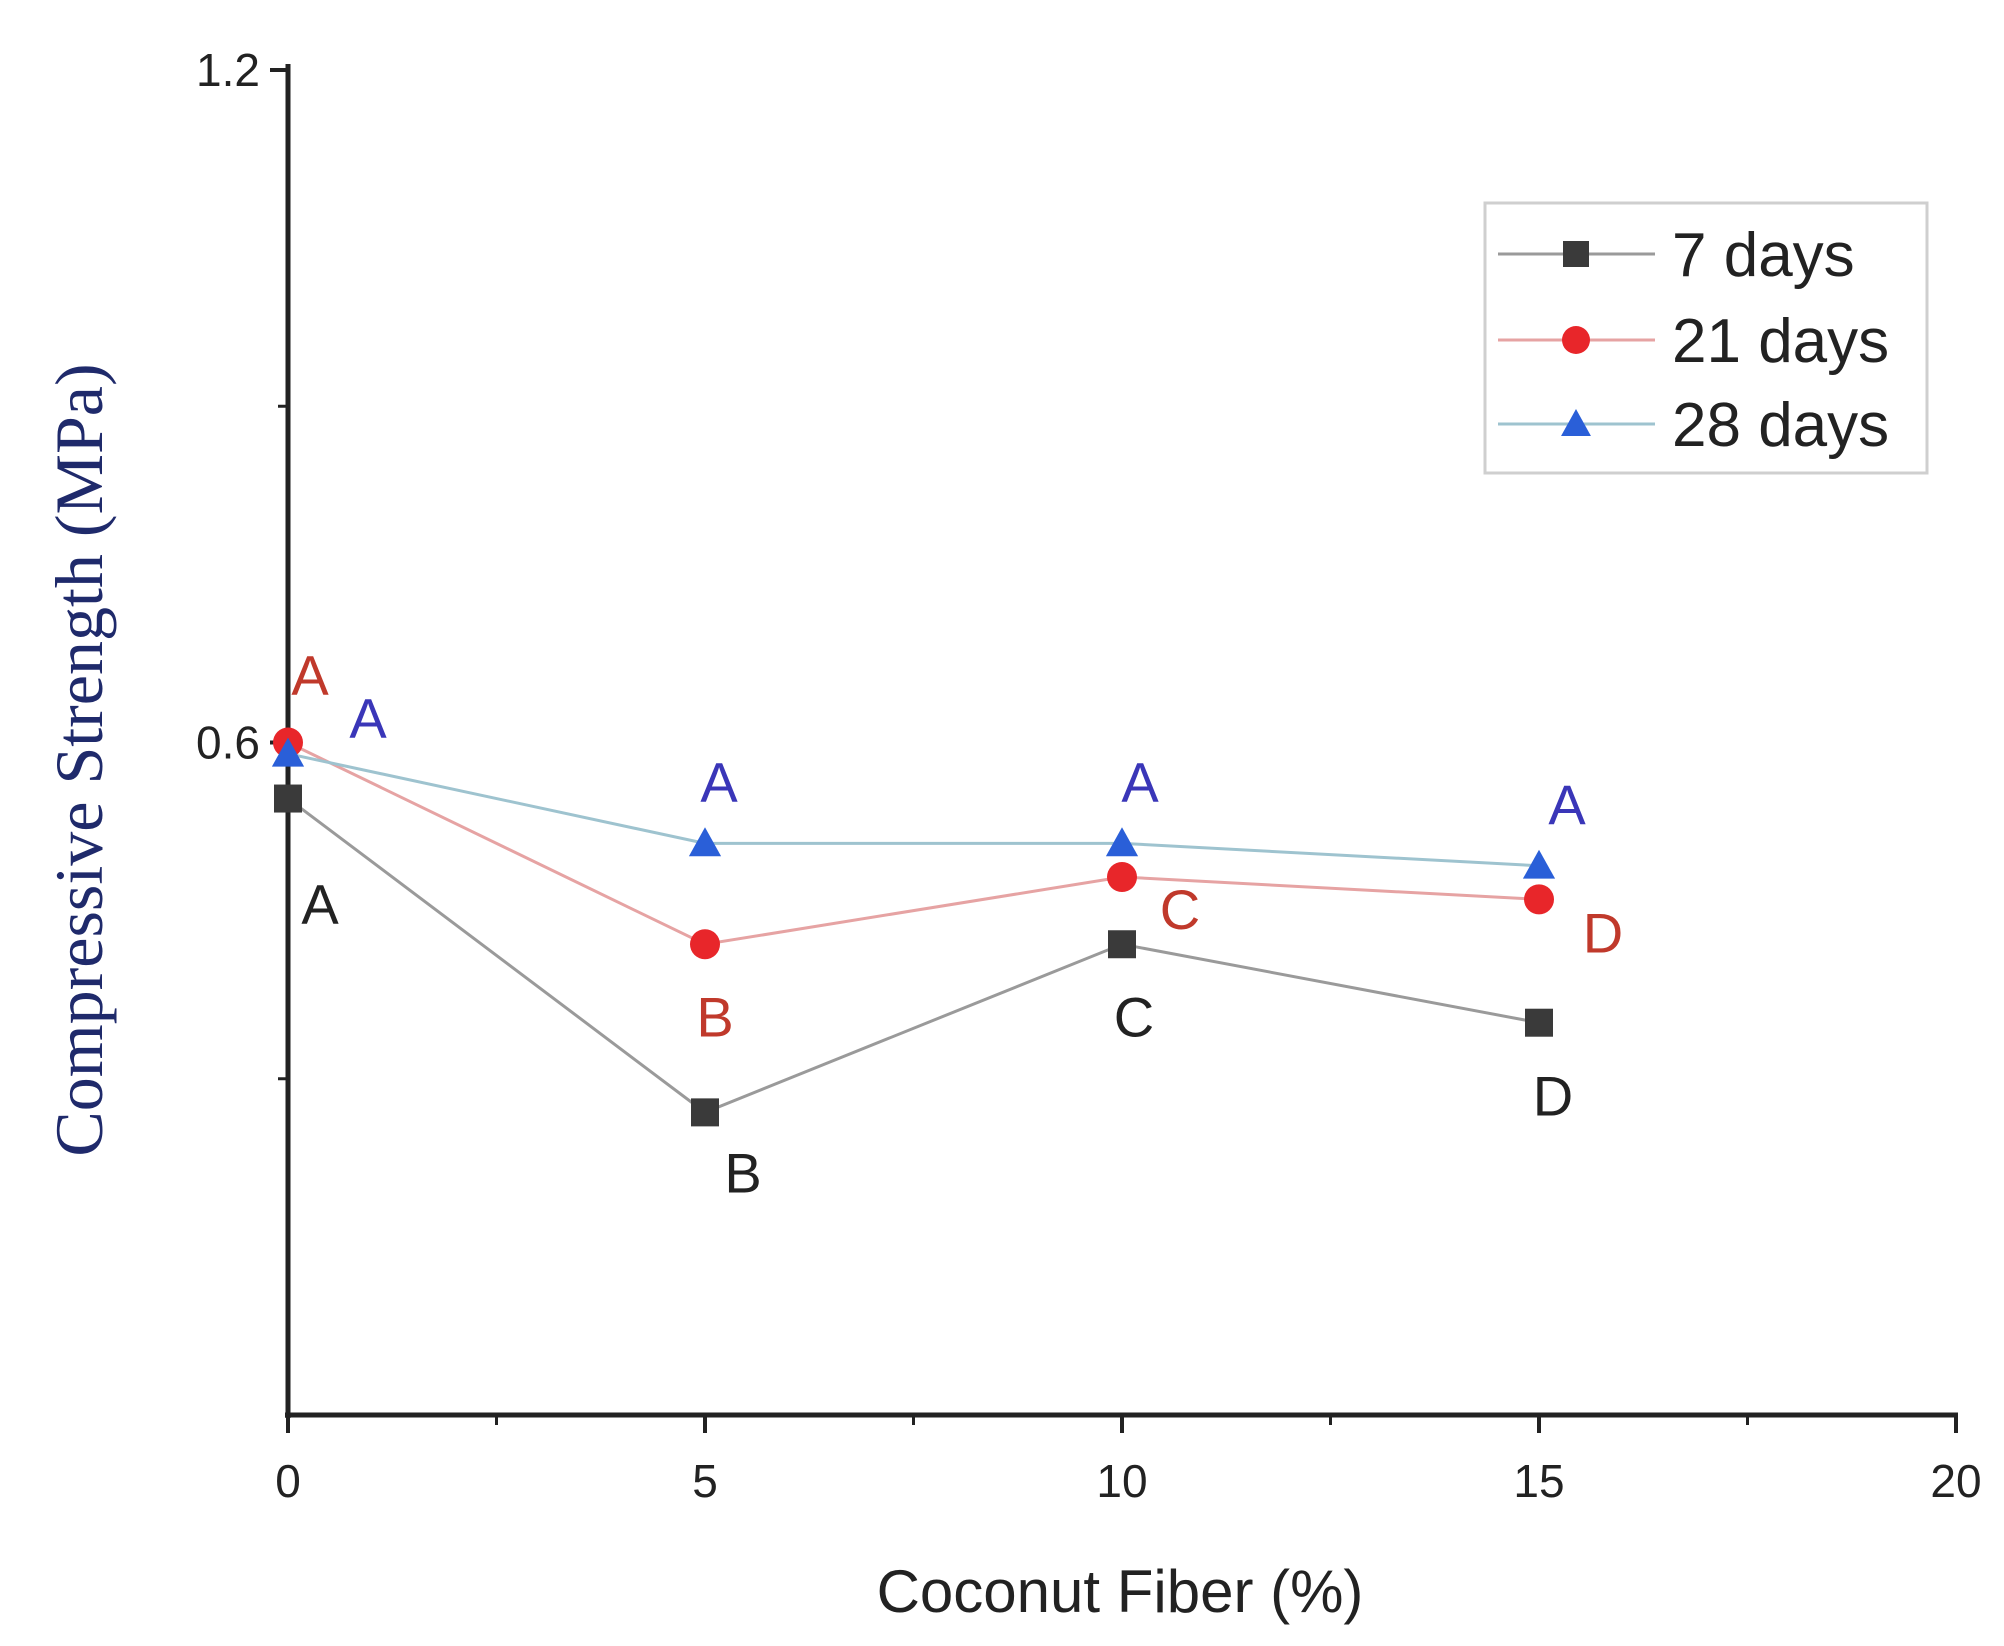  What do you see at coordinates (913, 810) in the screenshot?
I see `series-line-28-days` at bounding box center [913, 810].